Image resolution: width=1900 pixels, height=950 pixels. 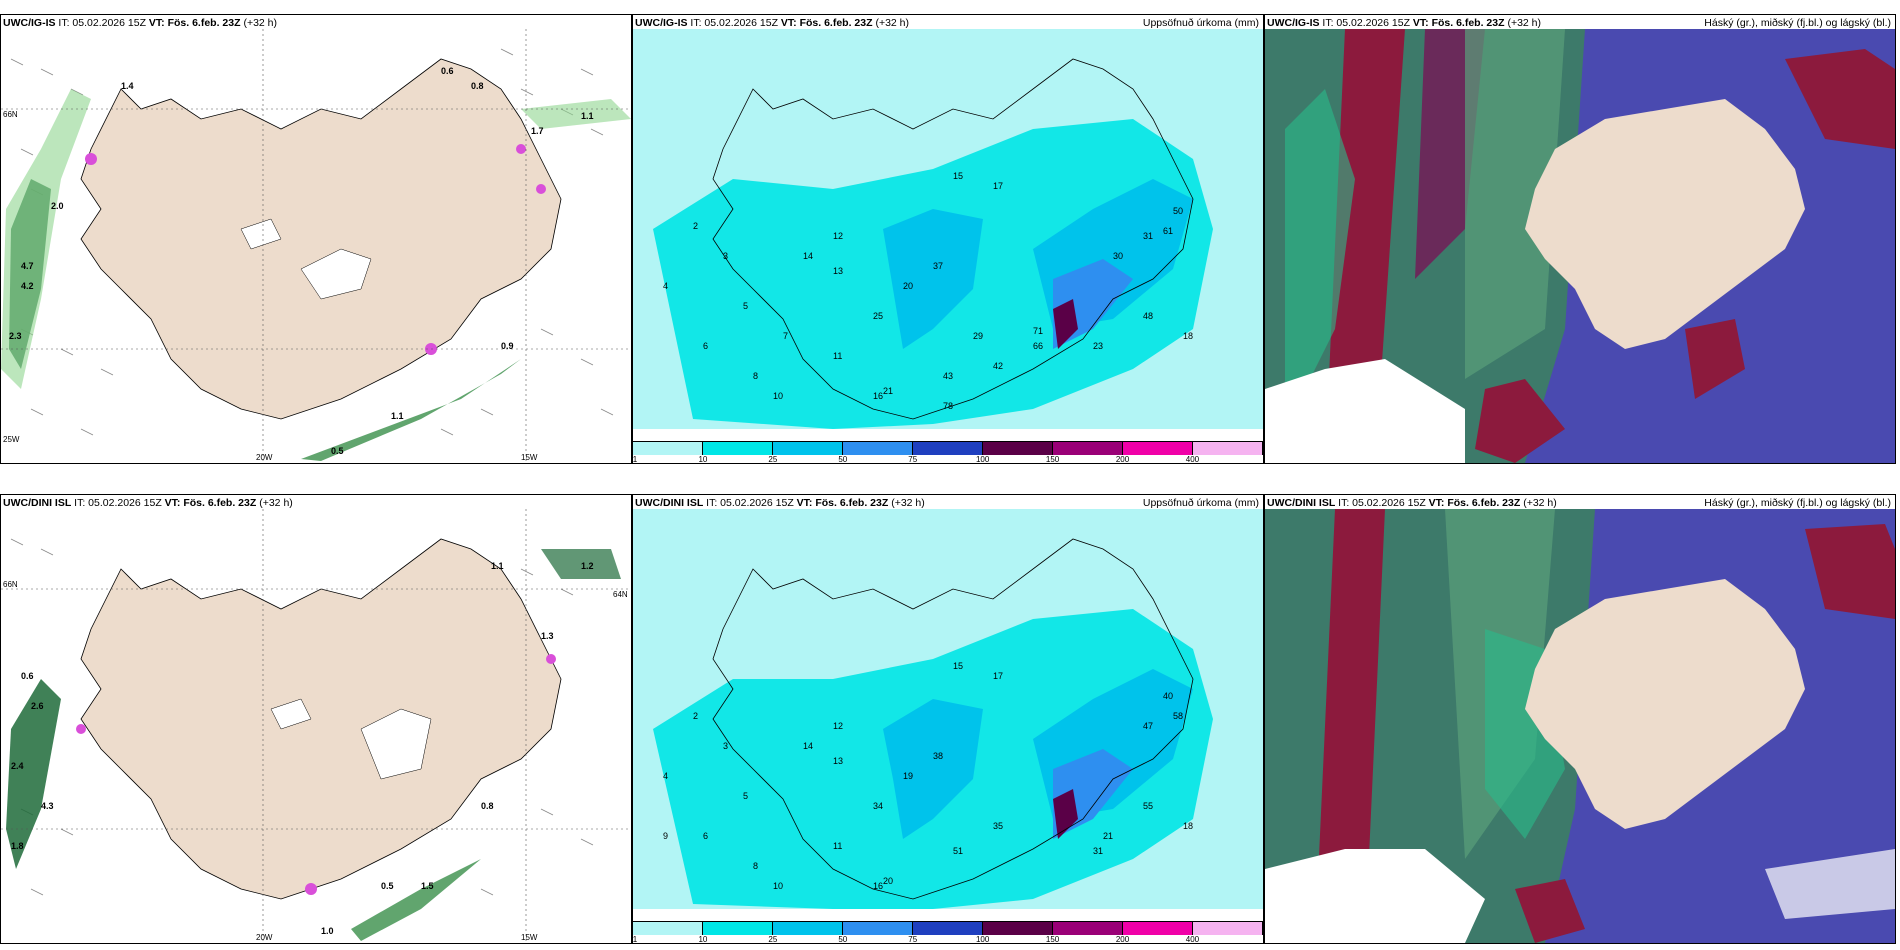 What do you see at coordinates (57, 206) in the screenshot?
I see `wind-label: 2.0` at bounding box center [57, 206].